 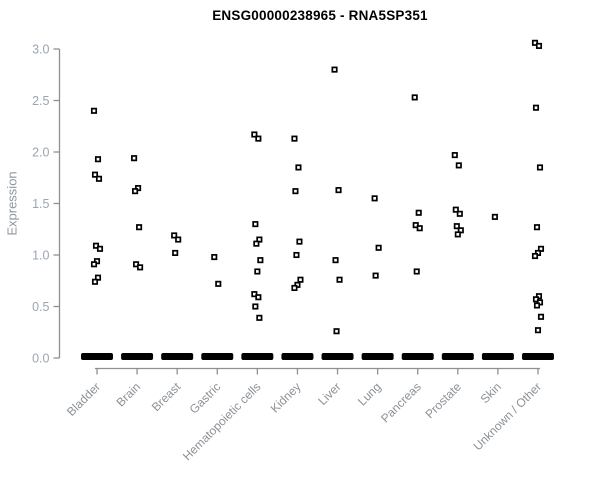 I want to click on y-tick-label: 0.0, so click(x=40, y=359).